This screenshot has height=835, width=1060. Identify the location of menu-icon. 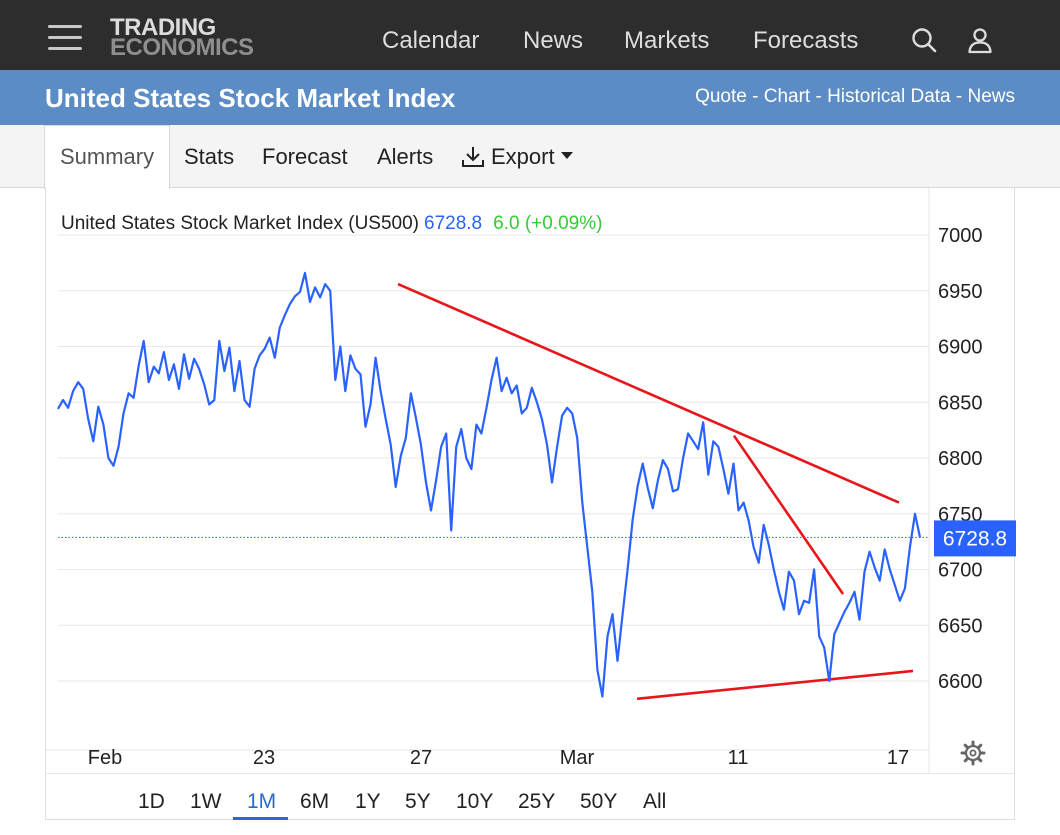
(65, 38).